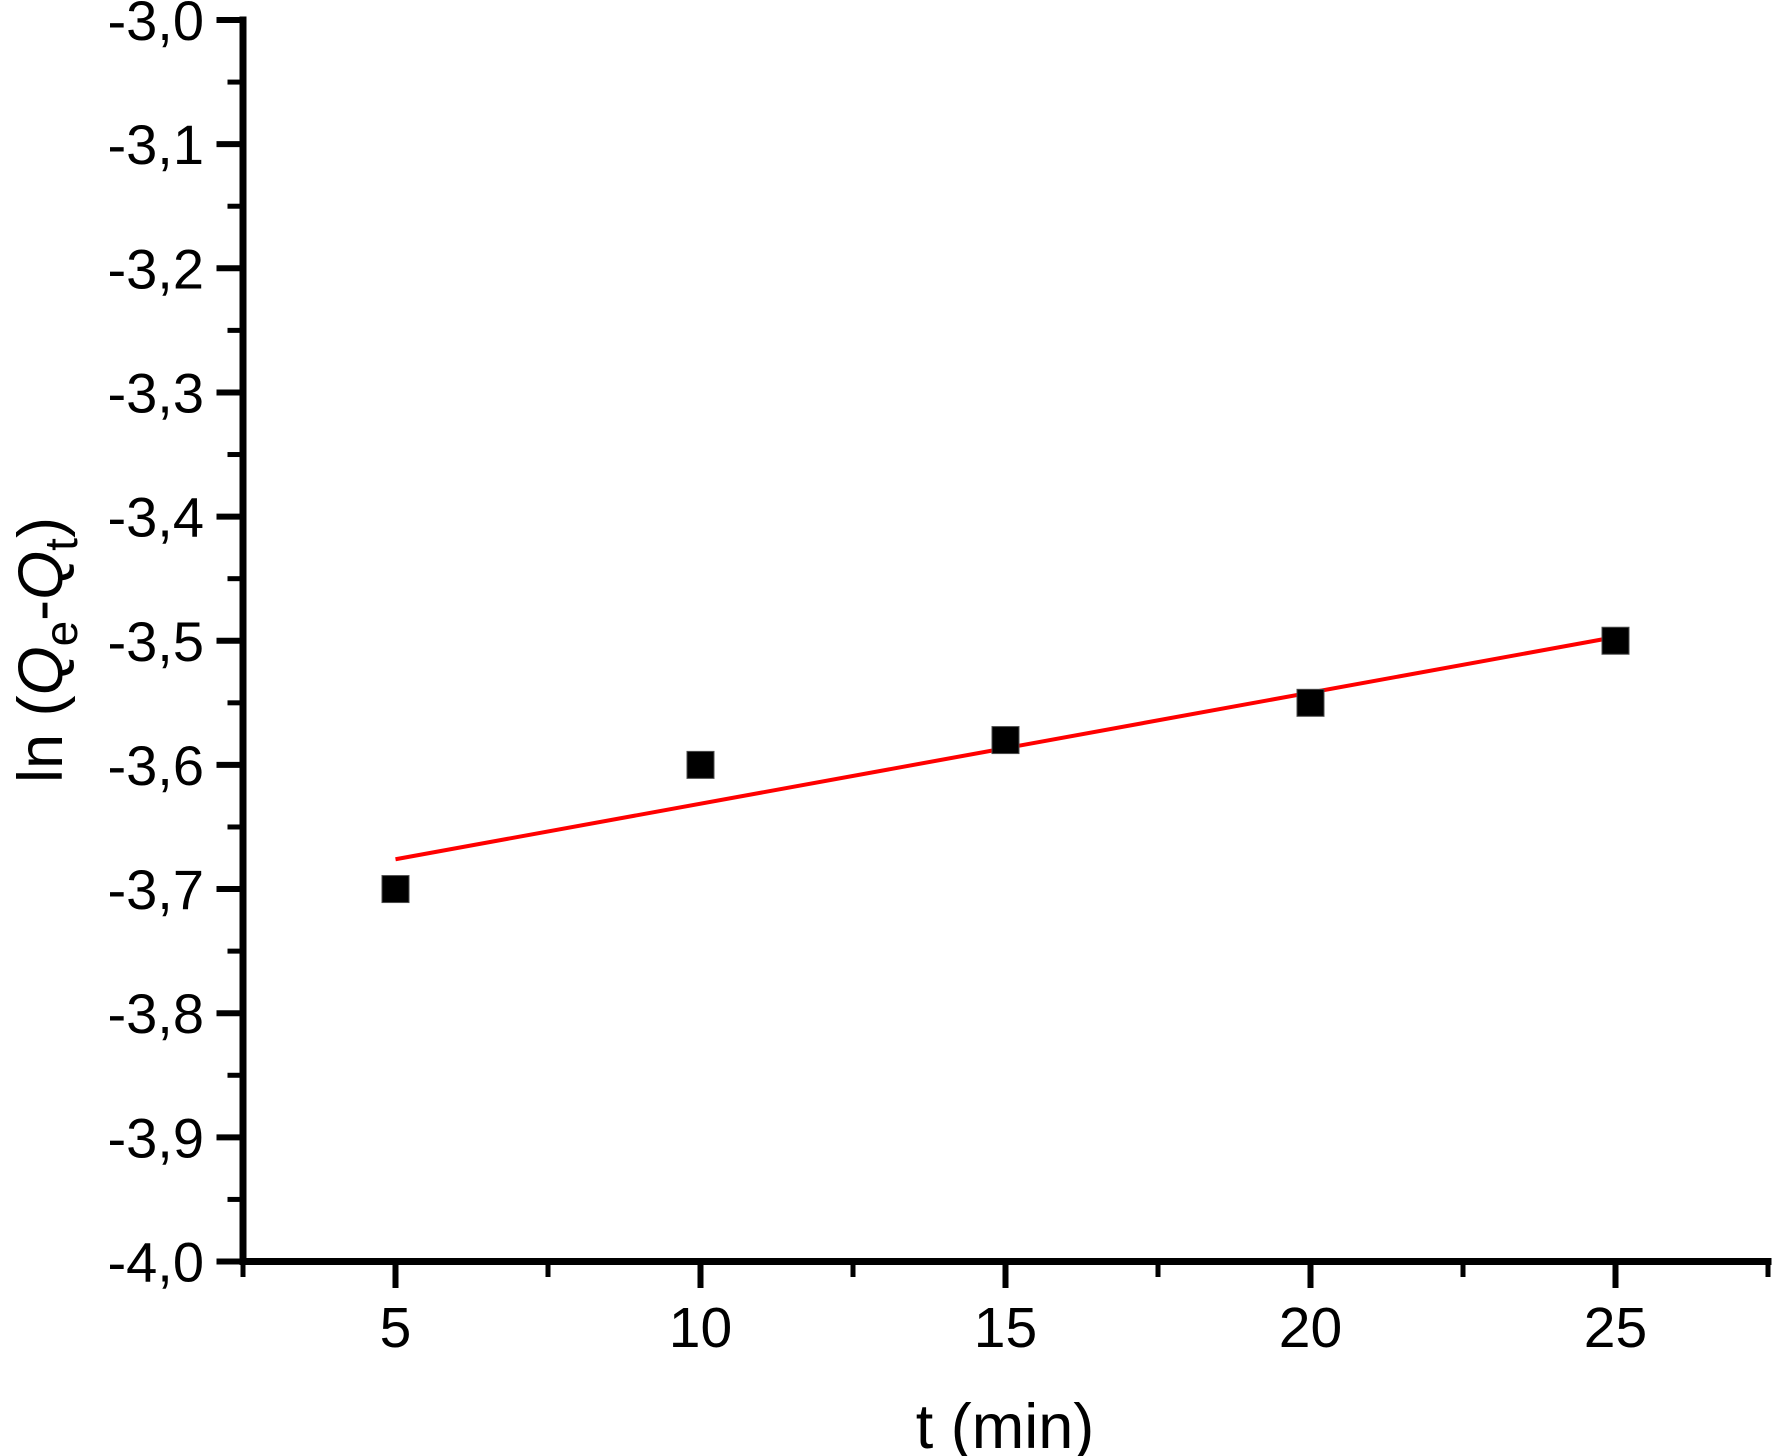 The width and height of the screenshot is (1774, 1456). I want to click on y-tick-label: -3,9, so click(156, 1137).